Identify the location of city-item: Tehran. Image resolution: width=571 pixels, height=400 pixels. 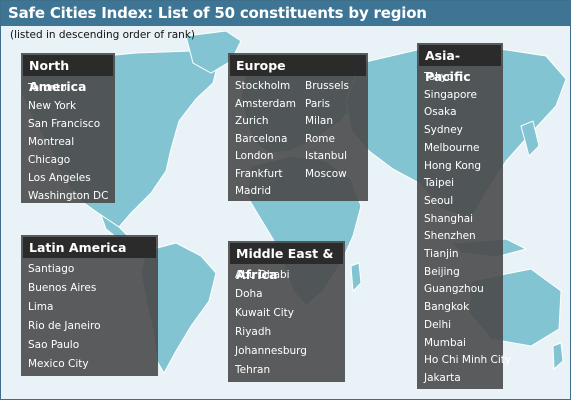
(253, 370).